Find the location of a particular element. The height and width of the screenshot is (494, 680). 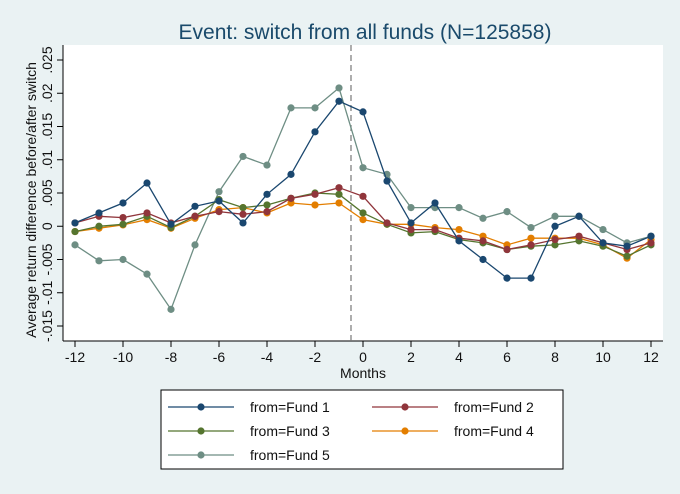

x-tick-label: -2 is located at coordinates (315, 357).